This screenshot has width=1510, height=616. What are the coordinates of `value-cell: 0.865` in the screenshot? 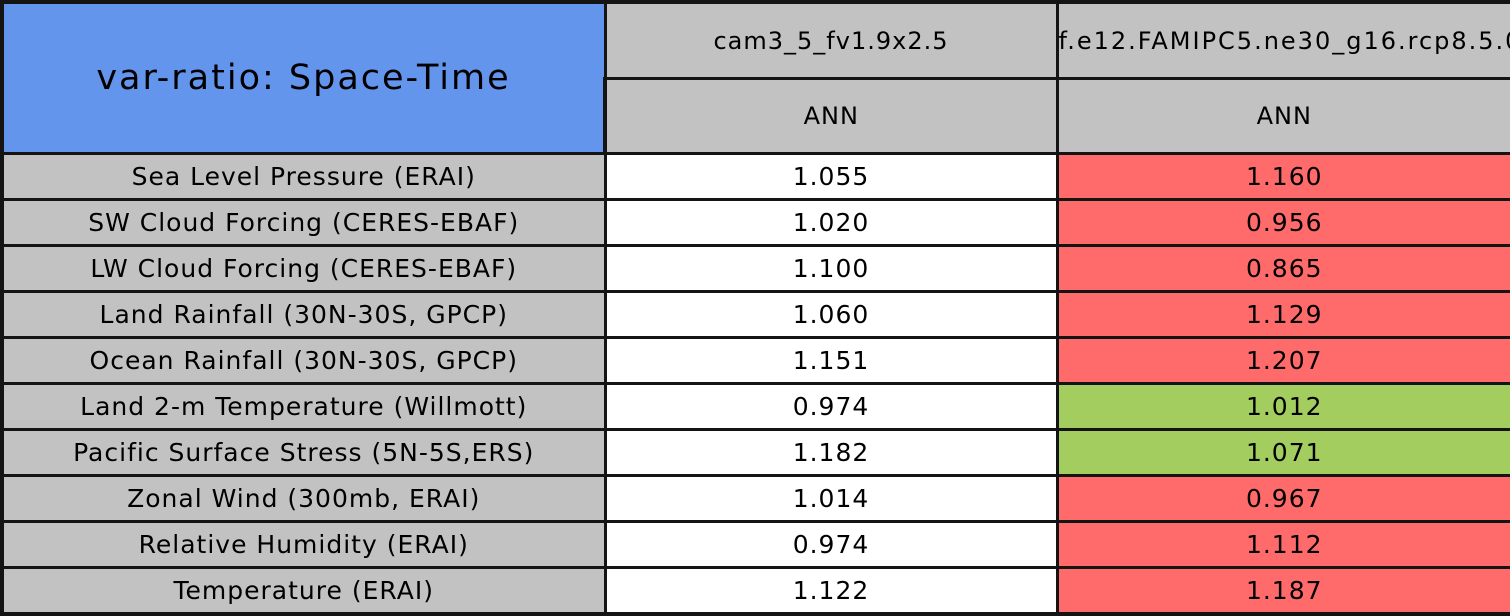 It's located at (1282, 268).